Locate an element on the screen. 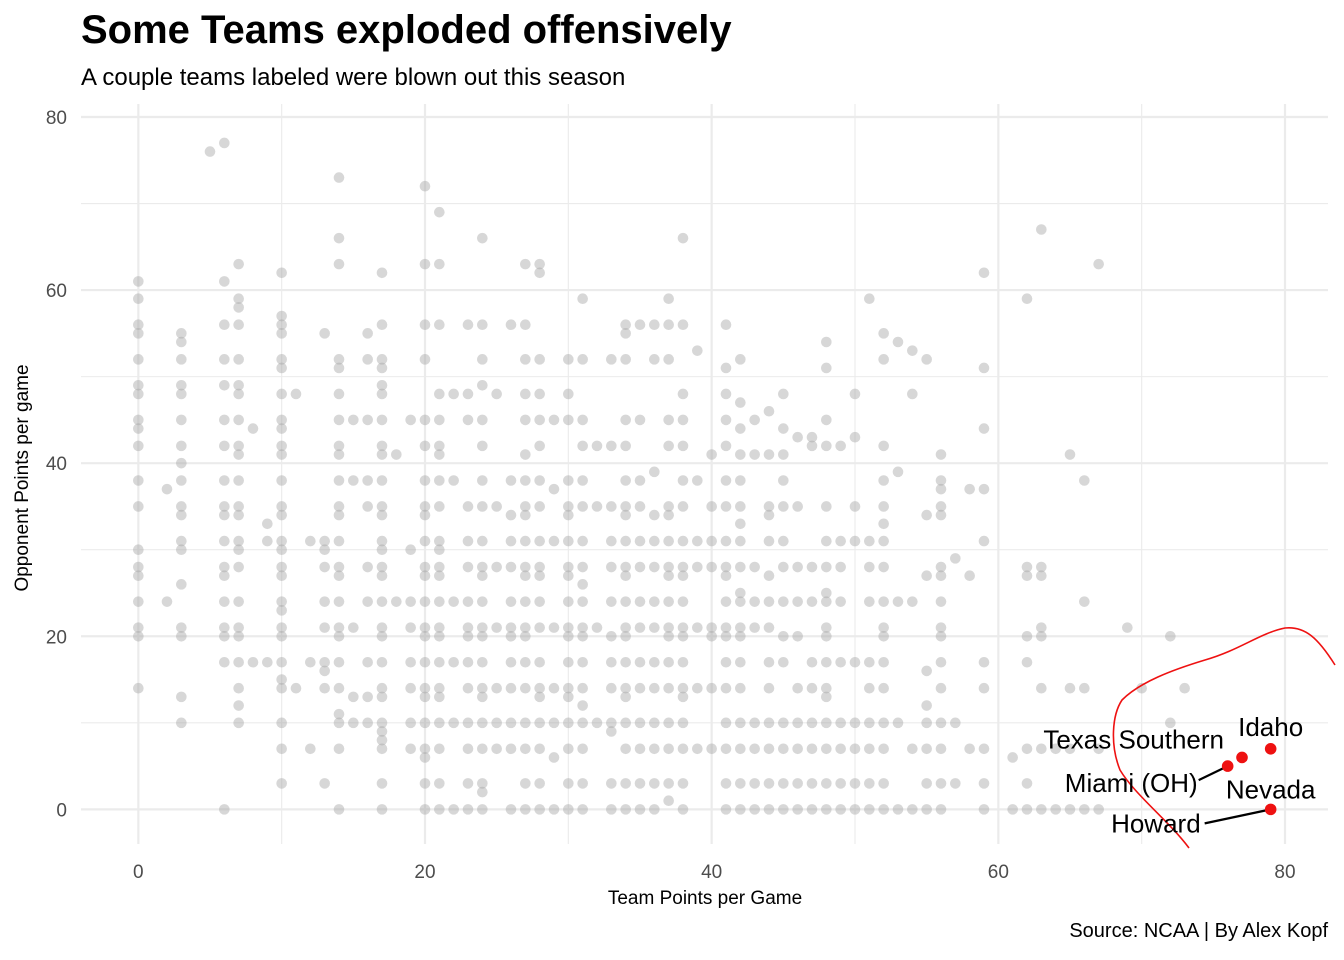 This screenshot has width=1344, height=960. y-axis-label: Opponent Points per game is located at coordinates (22, 477).